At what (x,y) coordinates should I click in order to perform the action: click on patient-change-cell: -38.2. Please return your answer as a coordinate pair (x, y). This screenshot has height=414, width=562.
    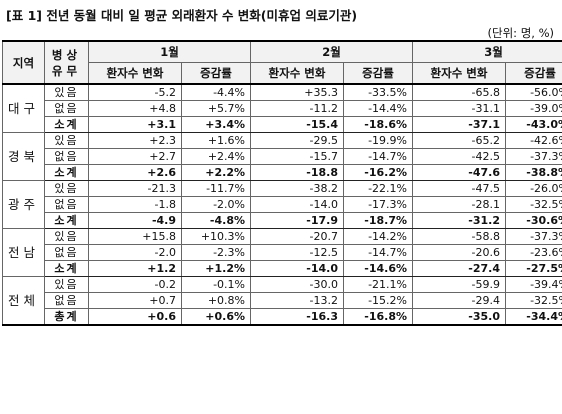
    Looking at the image, I should click on (297, 188).